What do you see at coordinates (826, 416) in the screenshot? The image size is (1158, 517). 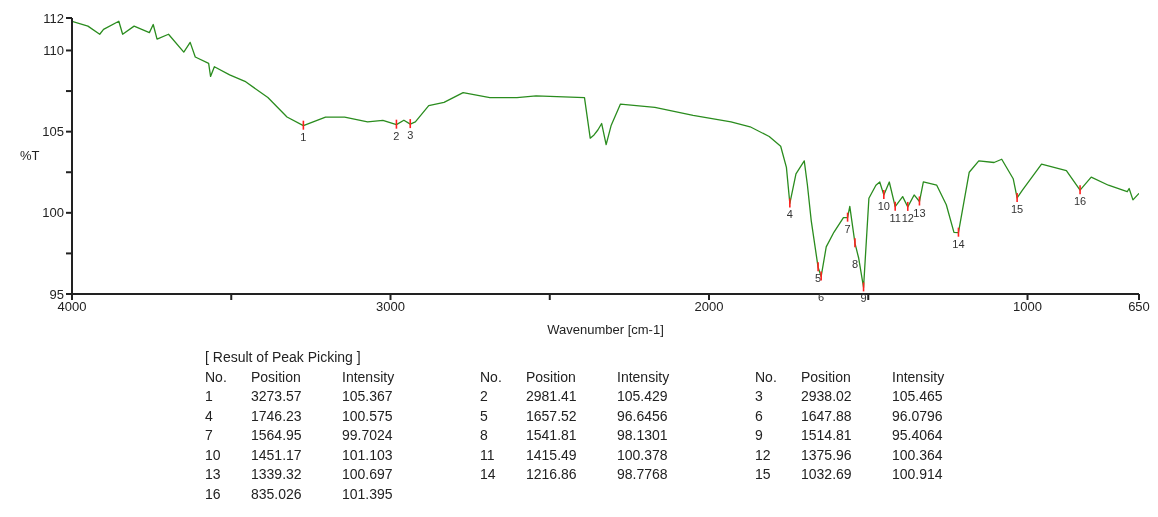 I see `text: 1647.88` at bounding box center [826, 416].